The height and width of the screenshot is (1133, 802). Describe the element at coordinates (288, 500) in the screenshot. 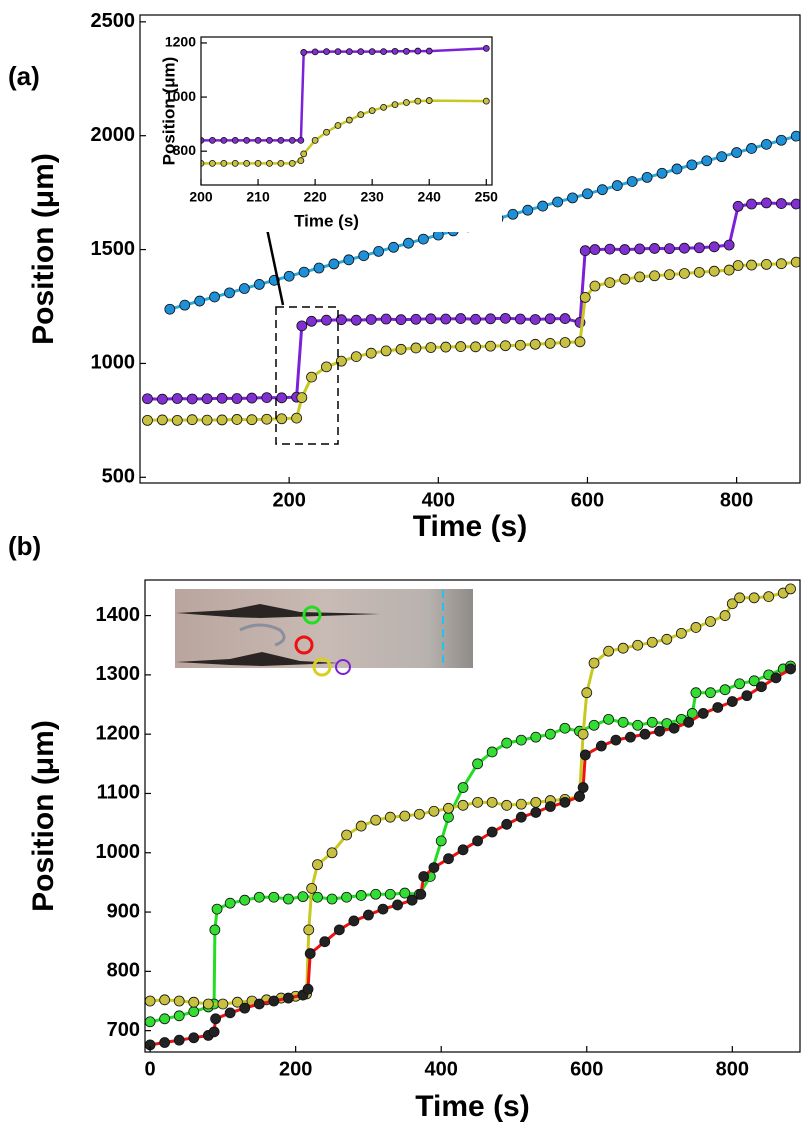

I see `x-tick-label: 200` at that location.